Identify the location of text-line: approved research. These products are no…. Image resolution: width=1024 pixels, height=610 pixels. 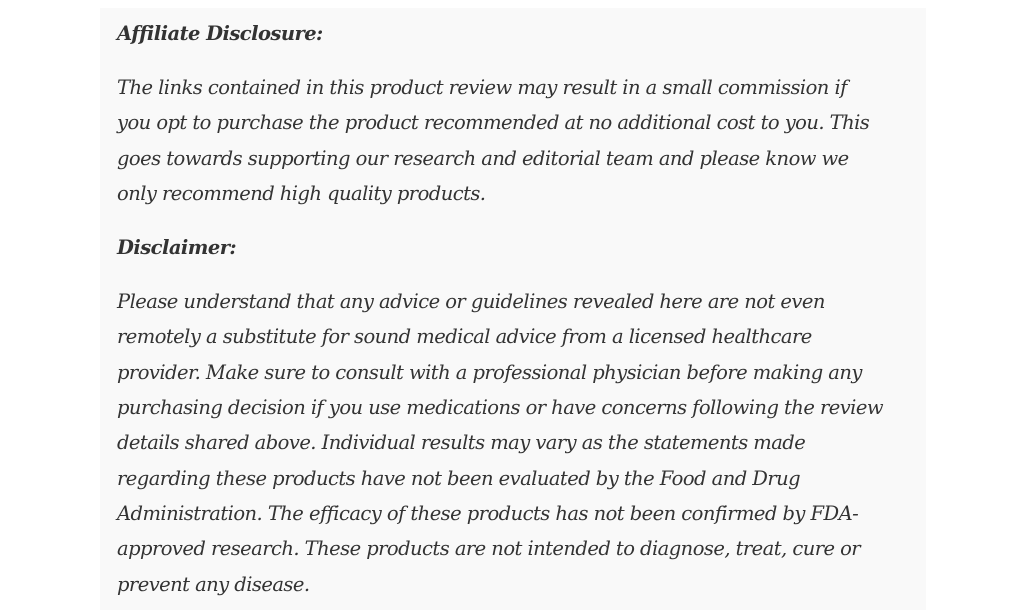
(489, 549).